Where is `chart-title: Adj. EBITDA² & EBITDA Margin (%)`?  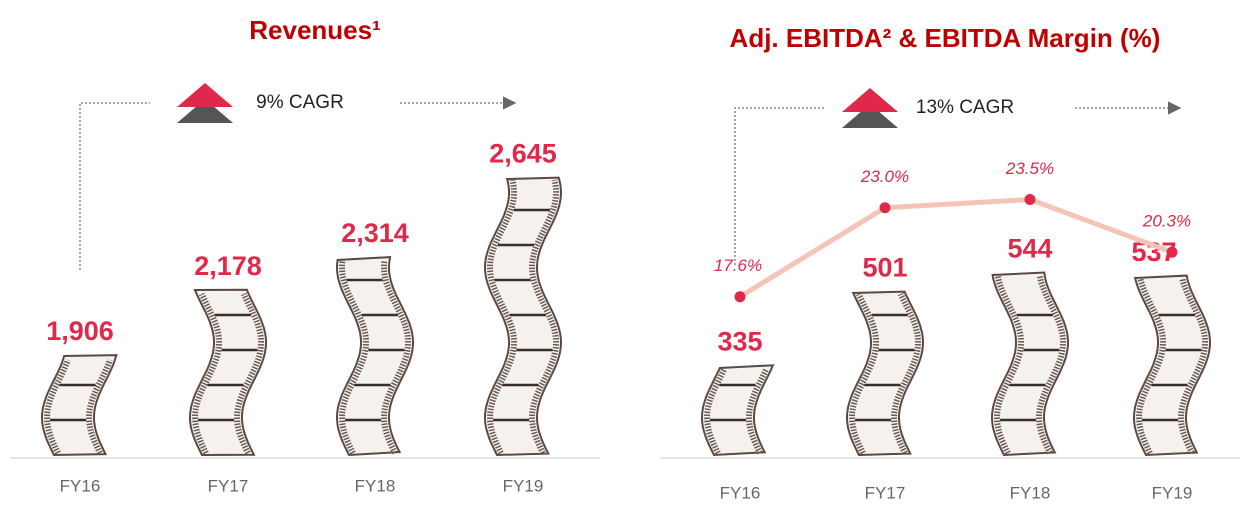 chart-title: Adj. EBITDA² & EBITDA Margin (%) is located at coordinates (945, 38).